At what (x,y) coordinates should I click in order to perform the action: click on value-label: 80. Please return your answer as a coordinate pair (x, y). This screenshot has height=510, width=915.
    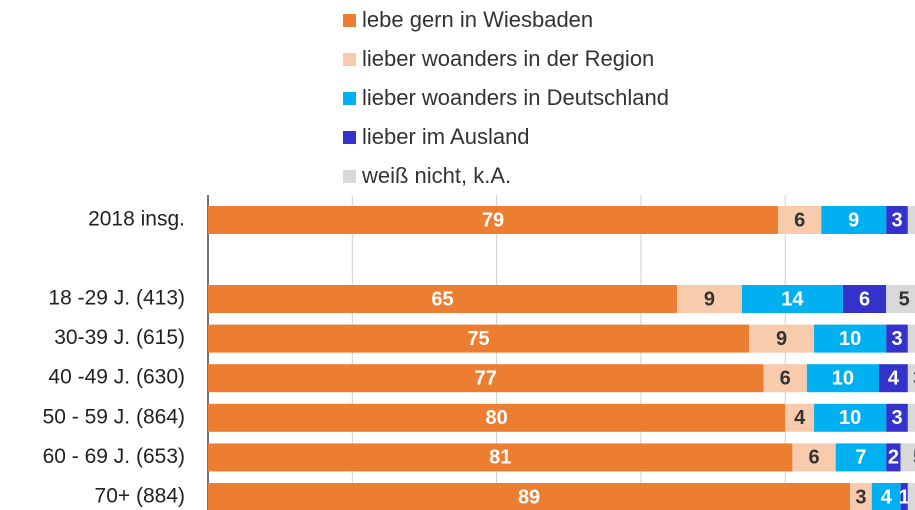
    Looking at the image, I should click on (496, 418).